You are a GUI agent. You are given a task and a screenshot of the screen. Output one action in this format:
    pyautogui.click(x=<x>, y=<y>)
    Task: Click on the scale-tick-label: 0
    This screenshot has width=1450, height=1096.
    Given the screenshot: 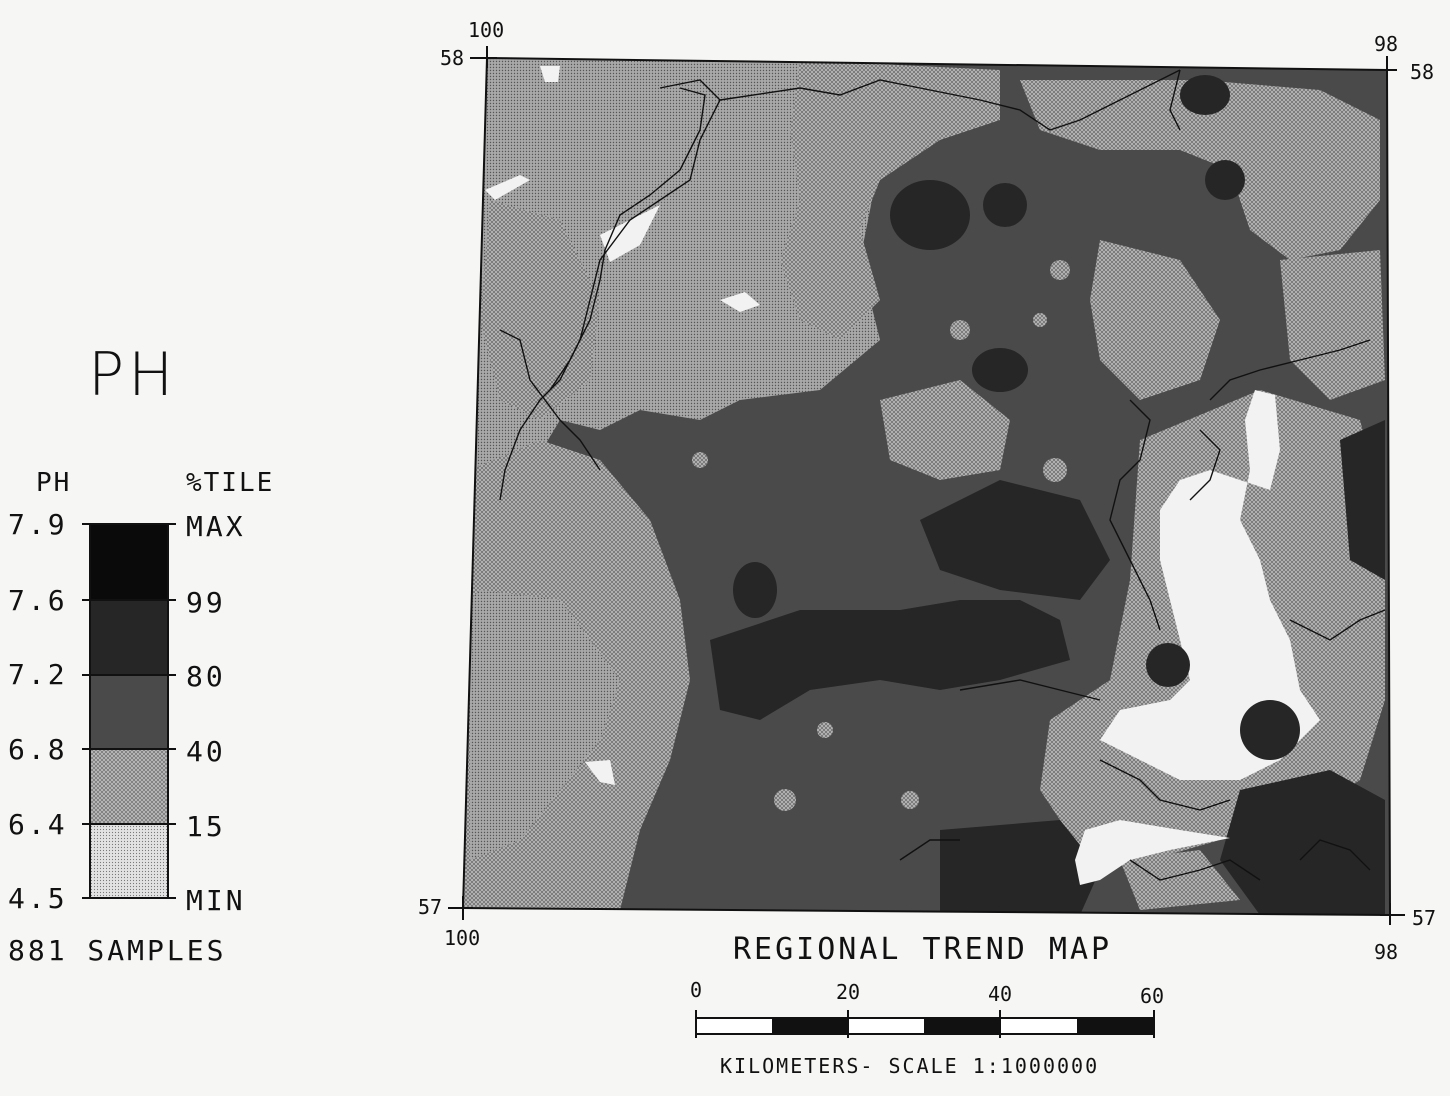 What is the action you would take?
    pyautogui.click(x=696, y=990)
    